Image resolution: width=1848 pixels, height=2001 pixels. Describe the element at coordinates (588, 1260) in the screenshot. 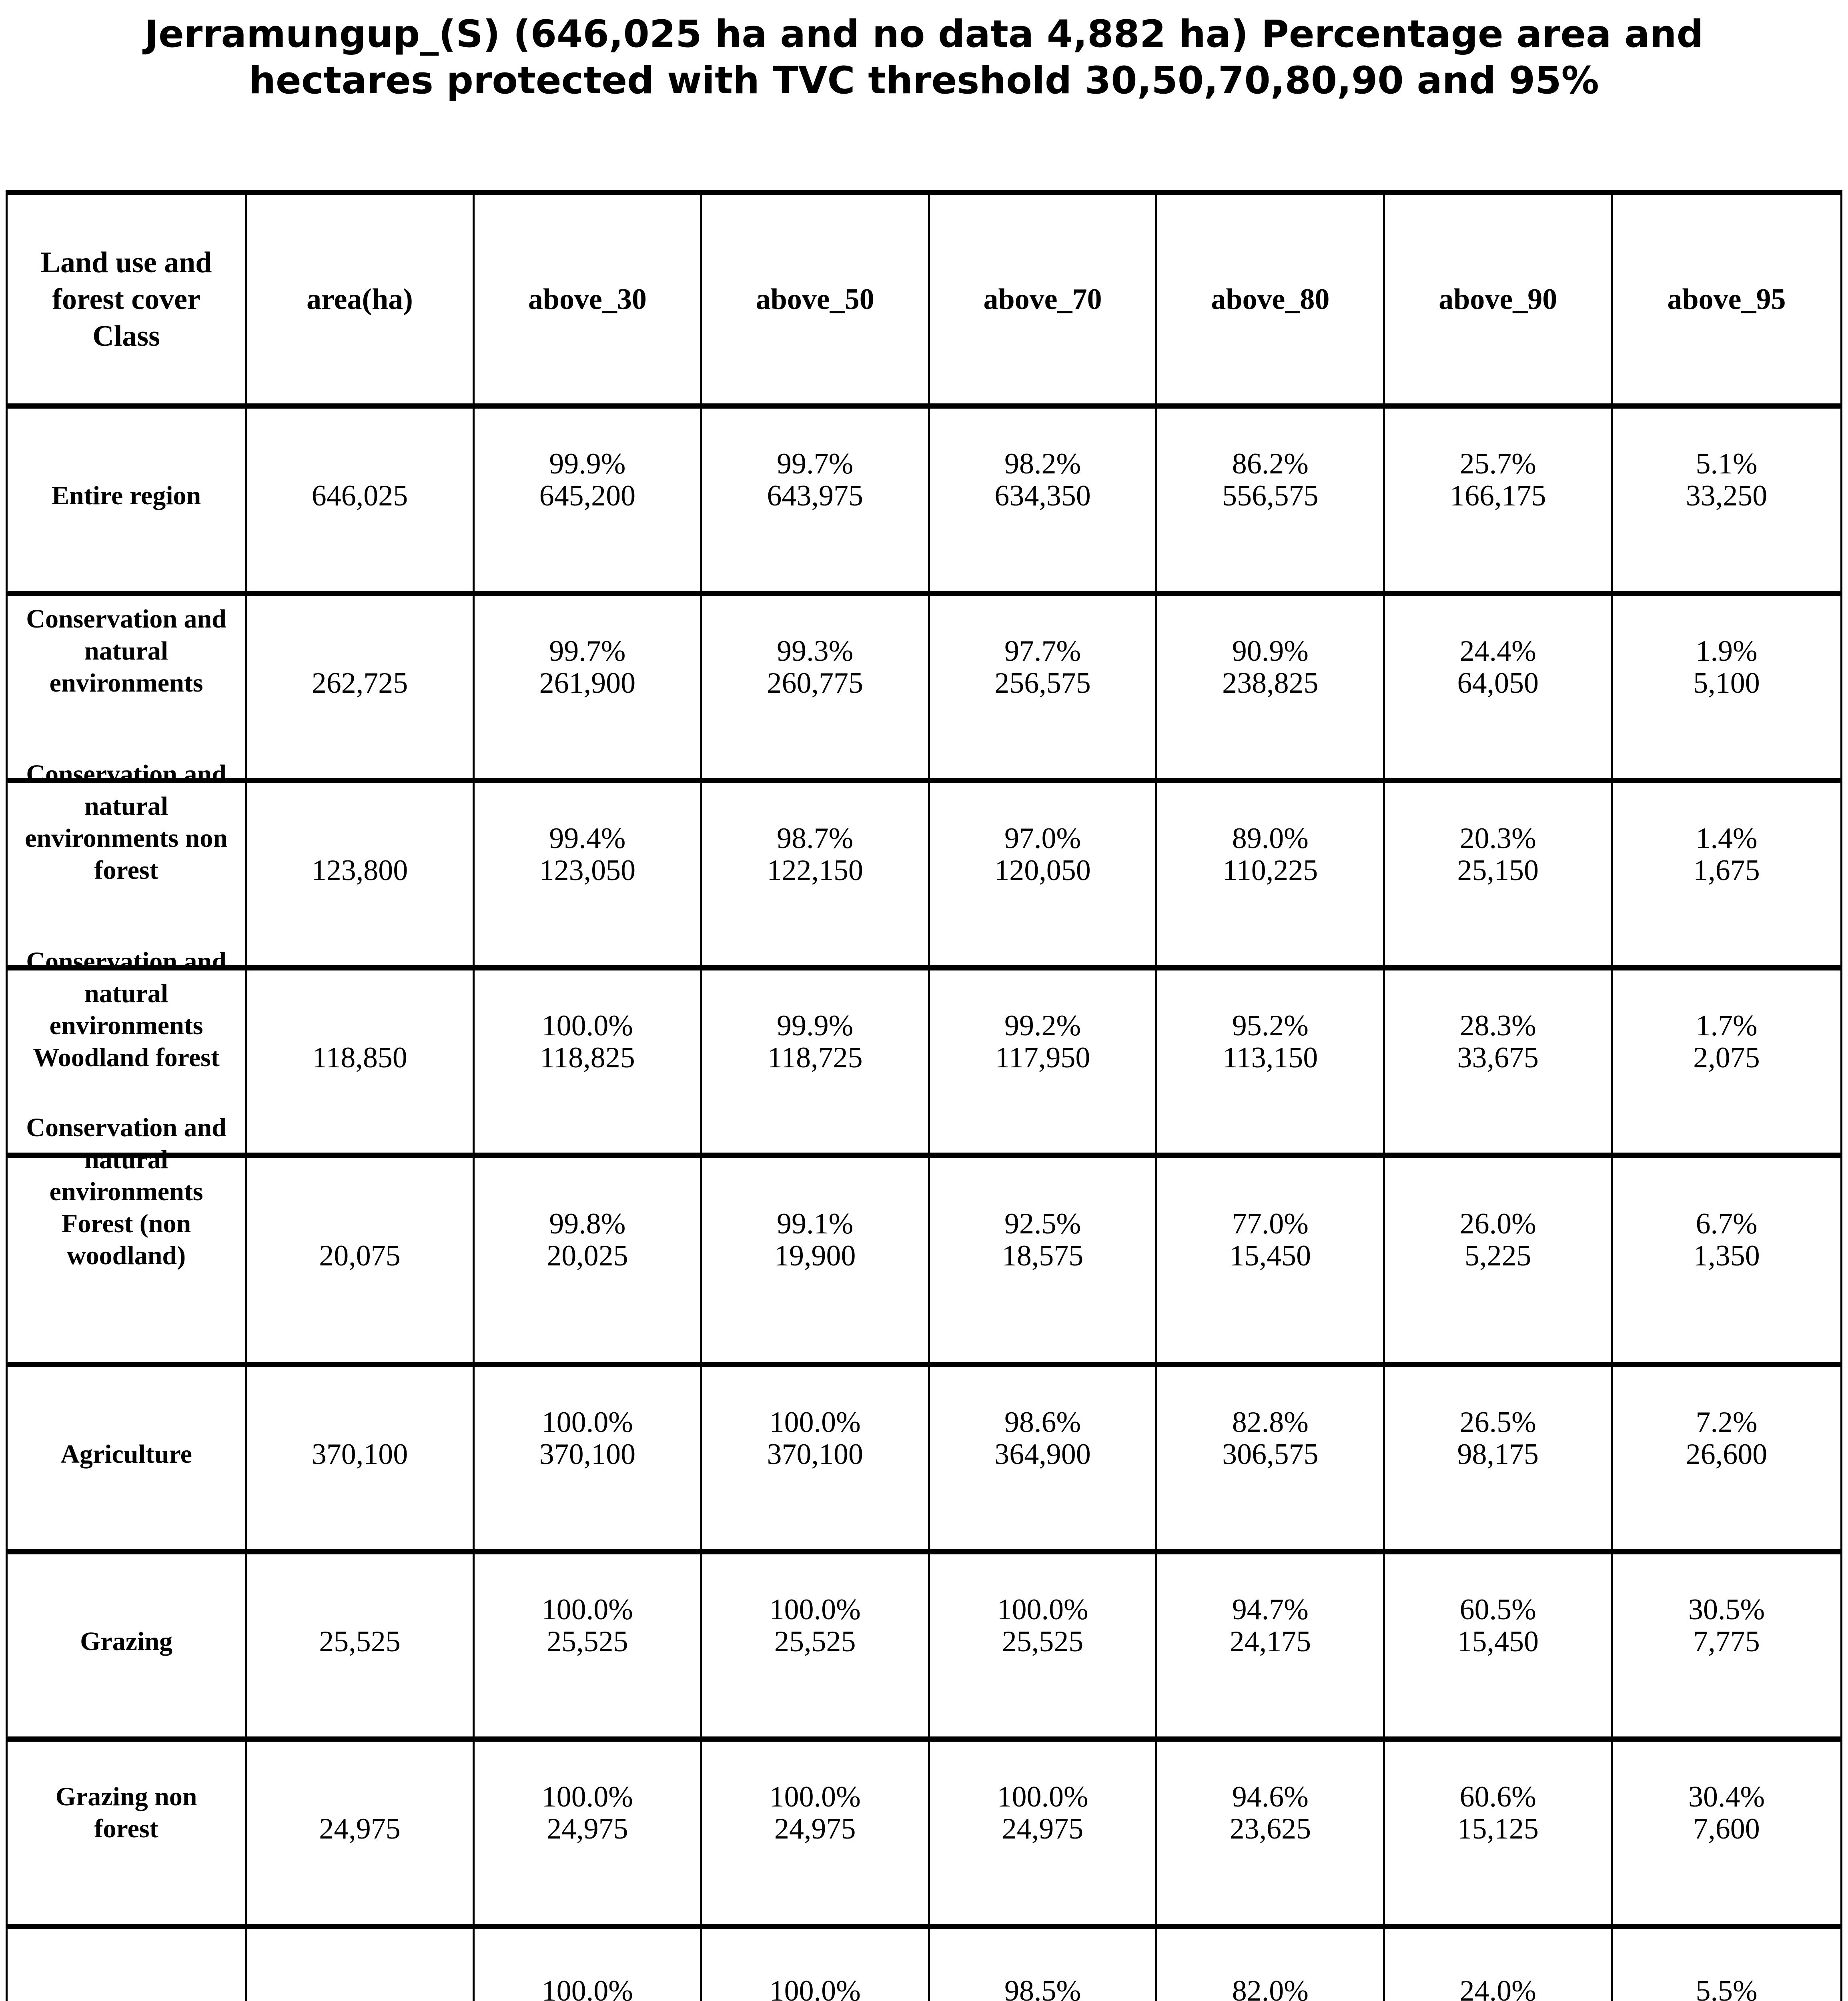

I see `value-cell: 99.8% 20,025` at that location.